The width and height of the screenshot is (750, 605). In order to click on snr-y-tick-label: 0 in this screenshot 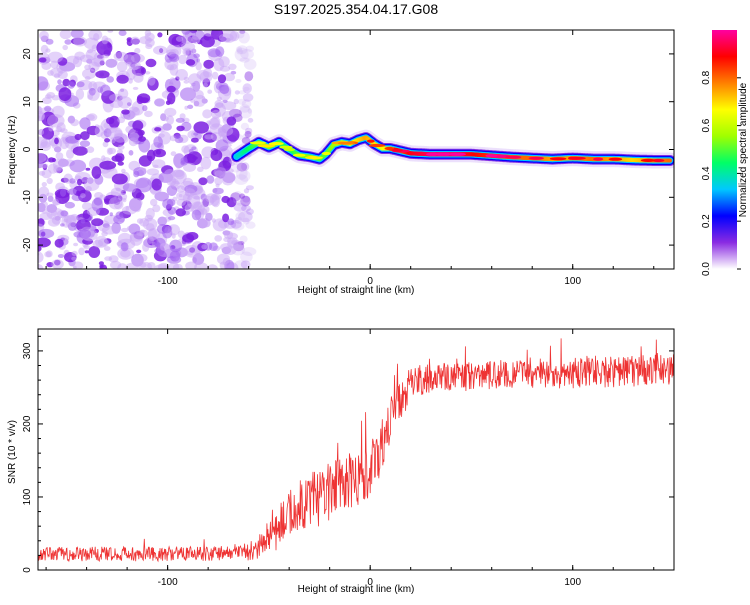, I will do `click(27, 570)`.